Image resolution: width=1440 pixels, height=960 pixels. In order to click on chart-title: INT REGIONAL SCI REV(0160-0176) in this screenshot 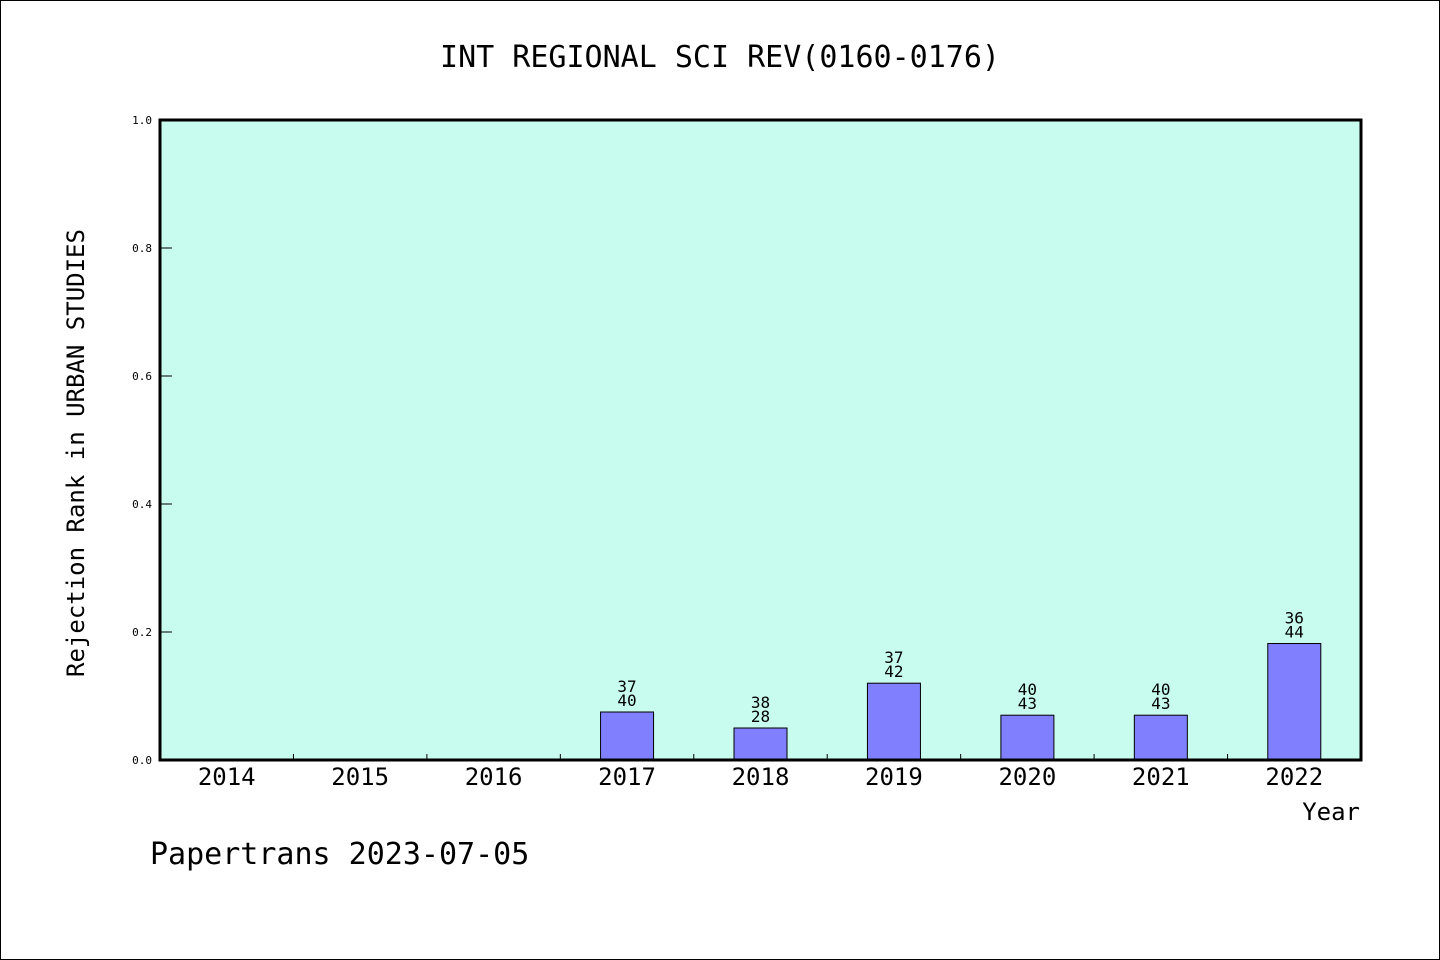, I will do `click(720, 57)`.